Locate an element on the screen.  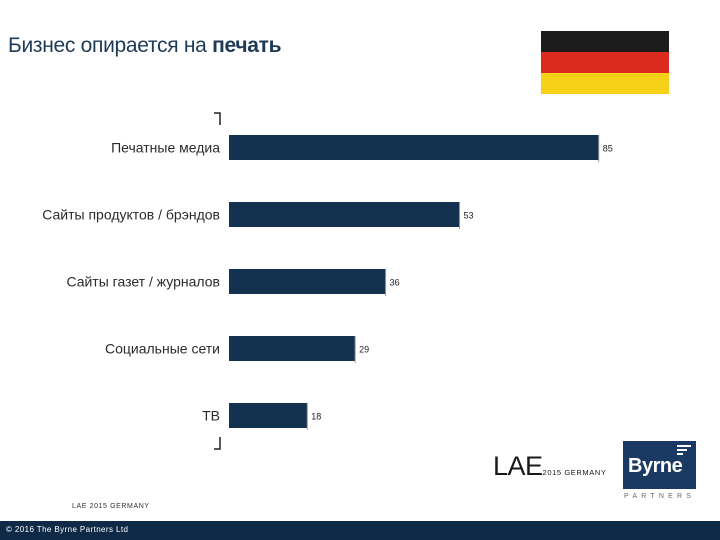
lae-small-text: 2015 GERMANY is located at coordinates (574, 472).